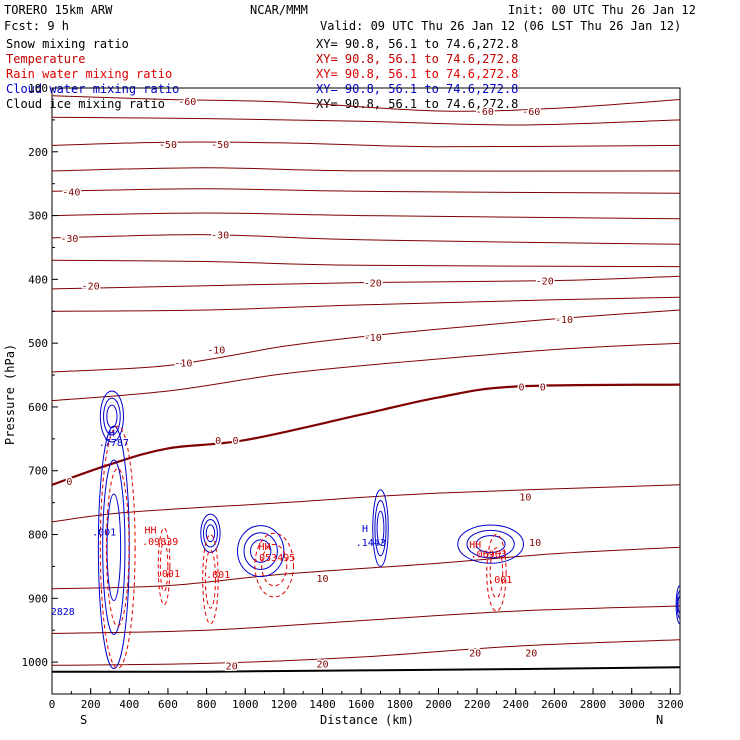 This screenshot has height=740, width=740. What do you see at coordinates (400, 704) in the screenshot?
I see `x-tick-label: 1800` at bounding box center [400, 704].